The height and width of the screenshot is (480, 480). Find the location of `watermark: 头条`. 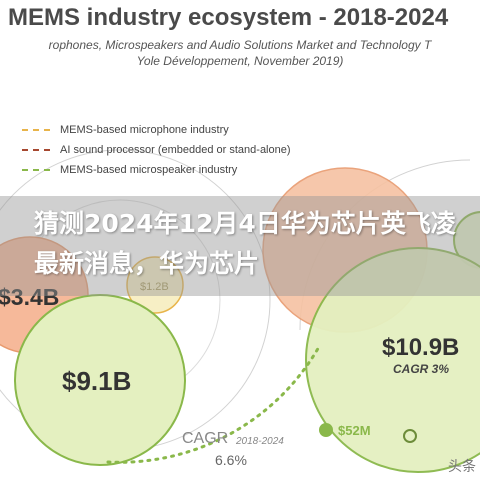

watermark: 头条 is located at coordinates (462, 467).